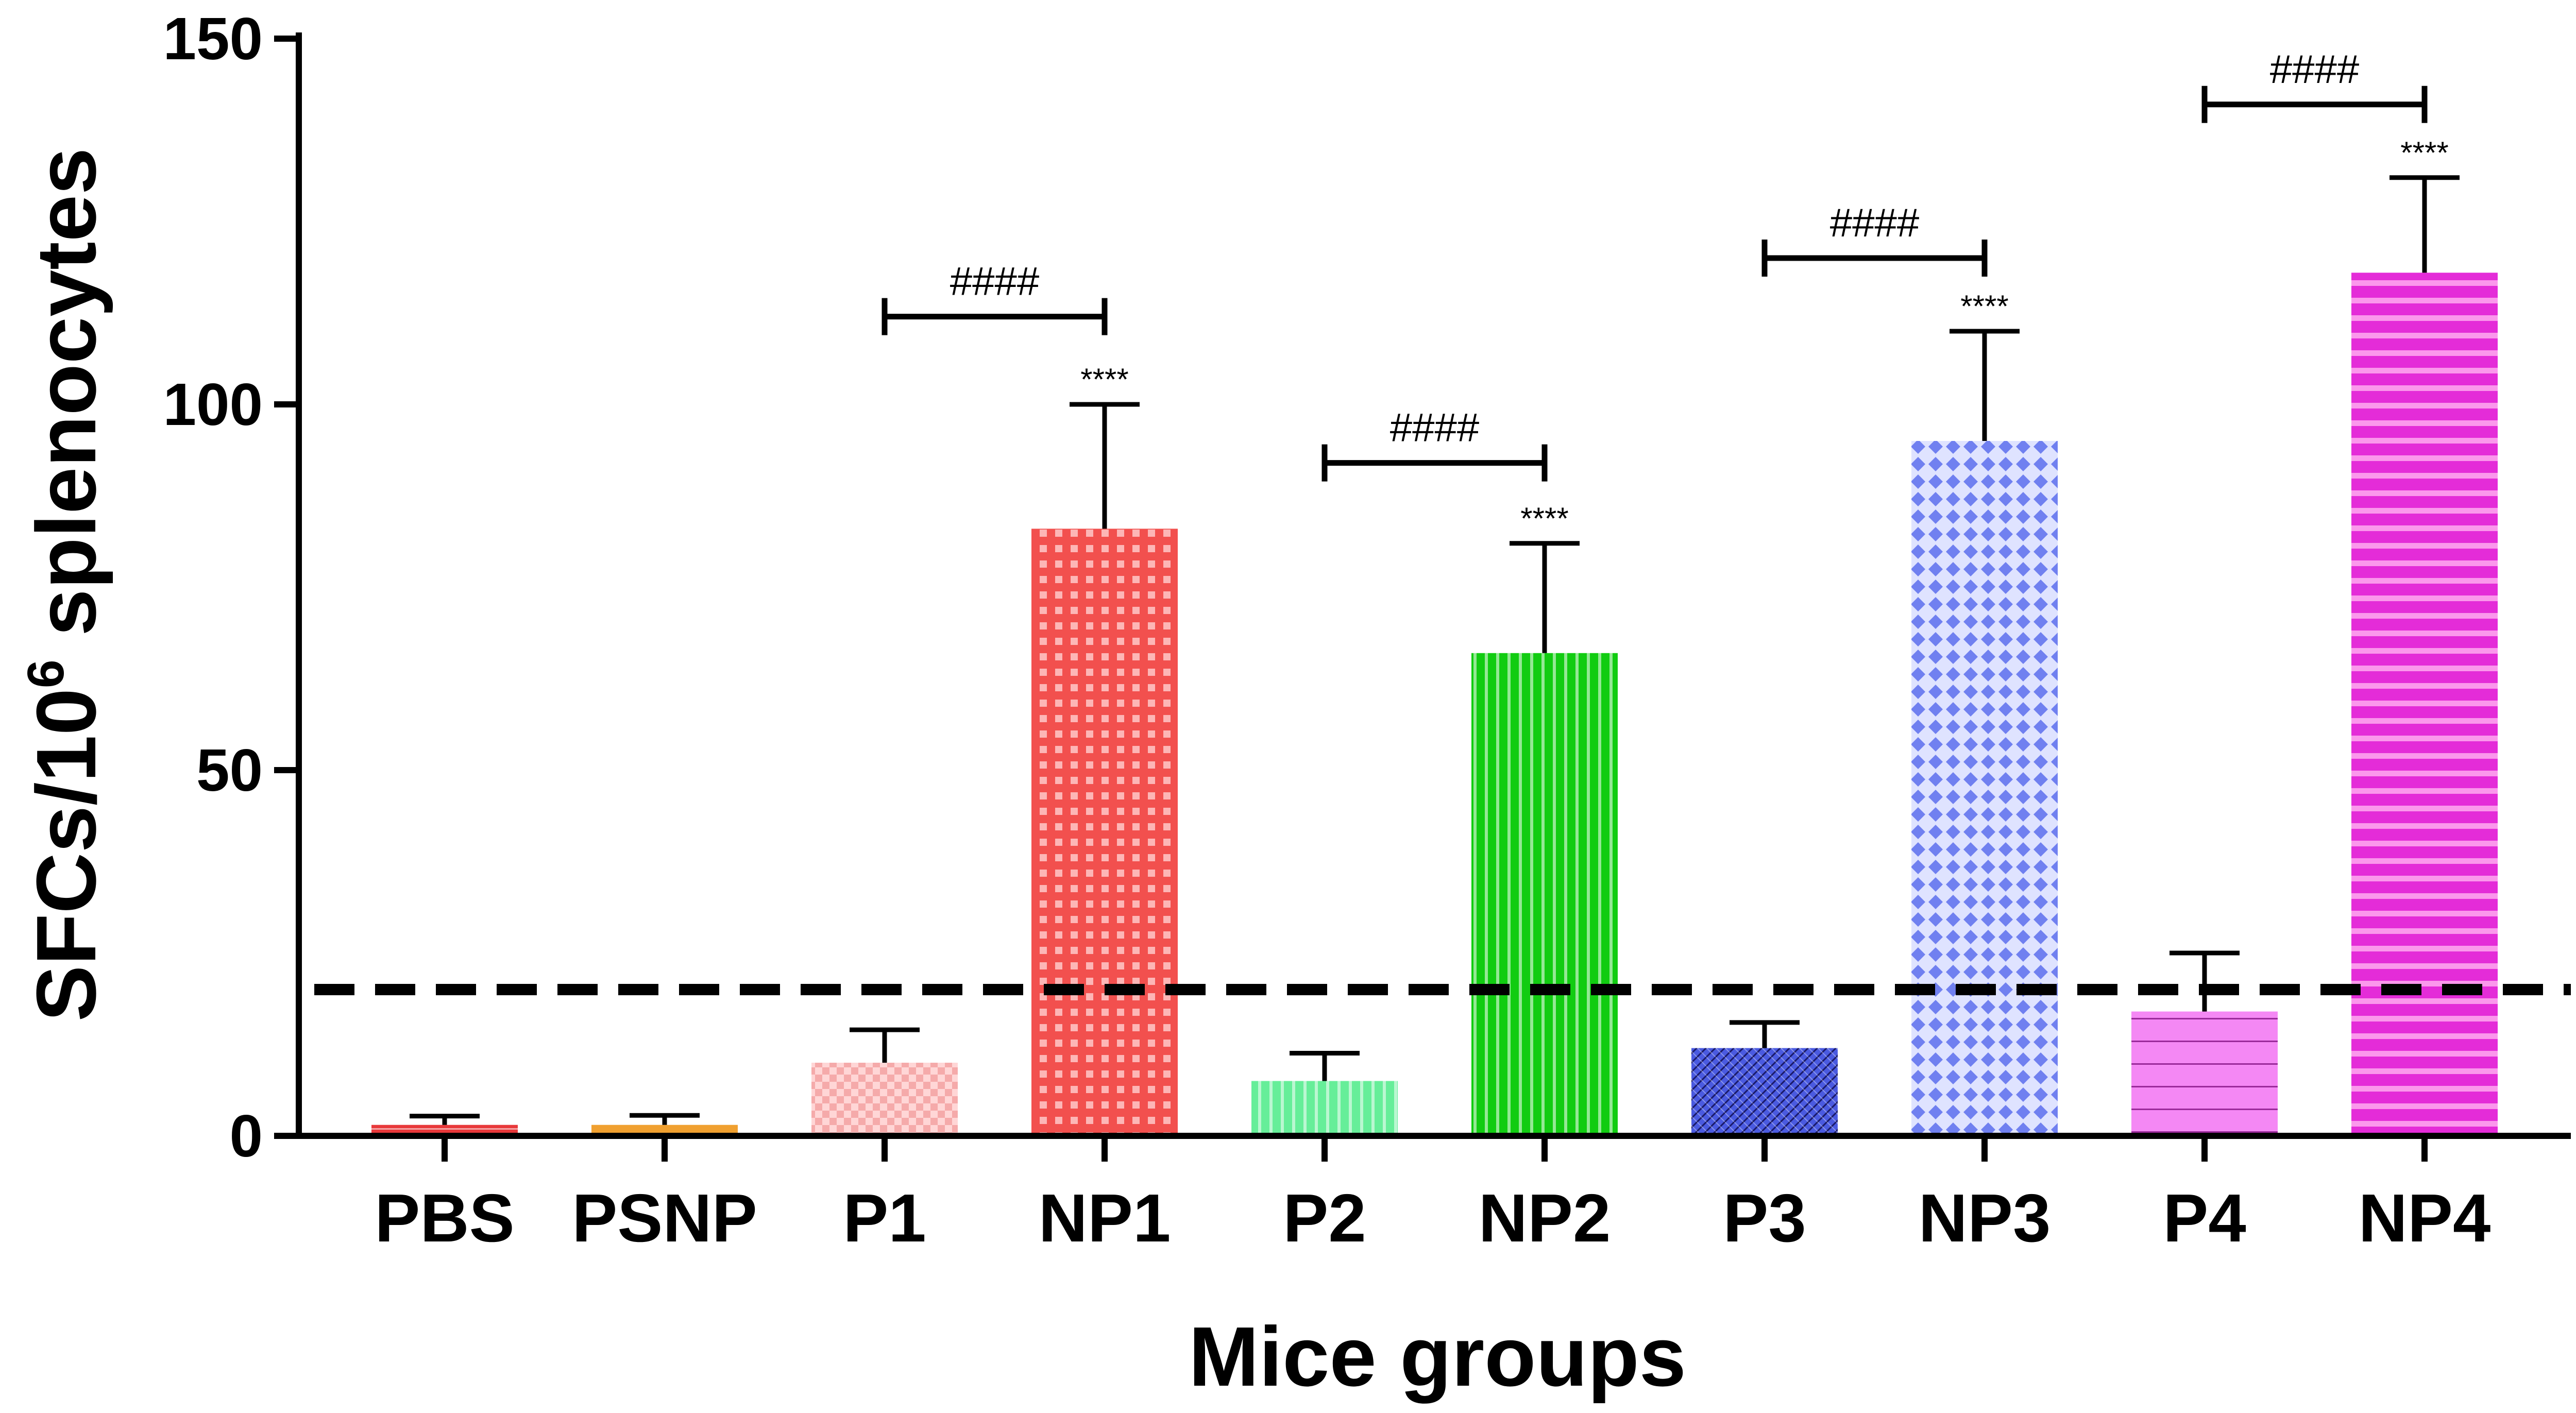 This screenshot has height=1413, width=2576. What do you see at coordinates (1104, 832) in the screenshot?
I see `bar-np1` at bounding box center [1104, 832].